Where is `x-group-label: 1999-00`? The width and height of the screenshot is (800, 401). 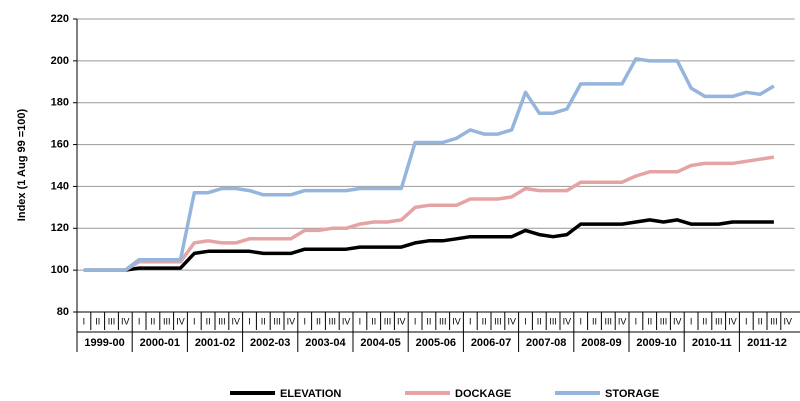
x-group-label: 1999-00 is located at coordinates (104, 343).